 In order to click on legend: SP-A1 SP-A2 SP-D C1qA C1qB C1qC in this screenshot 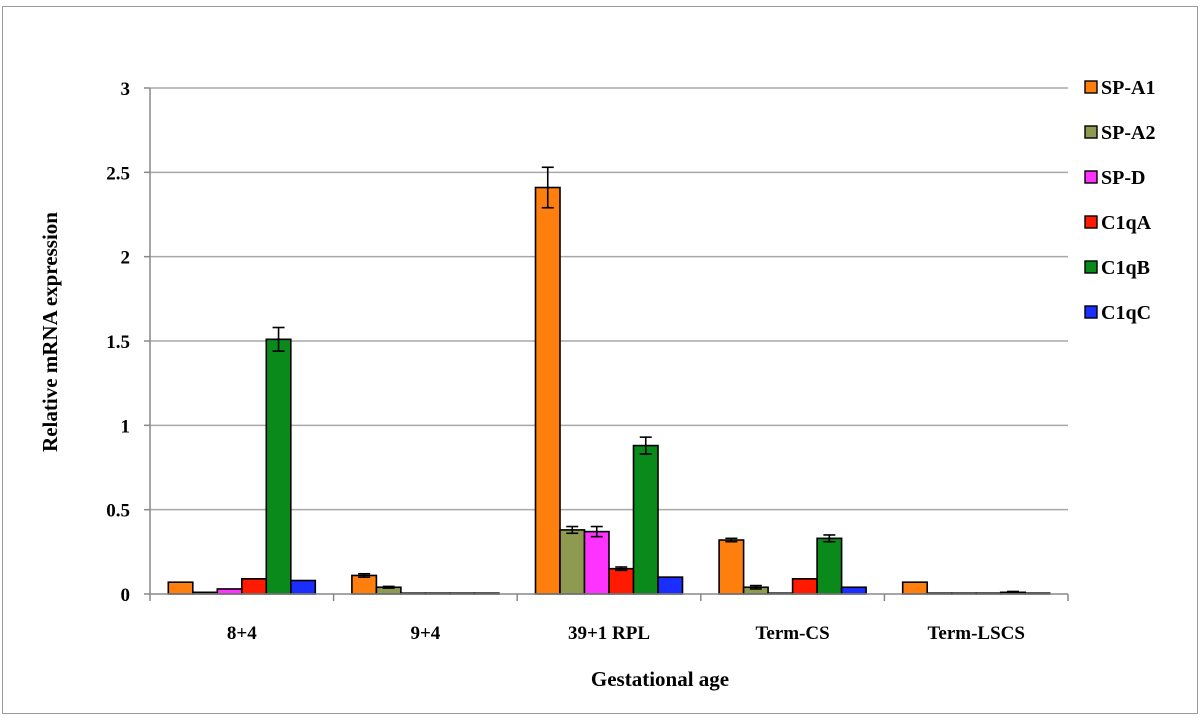, I will do `click(1119, 200)`.